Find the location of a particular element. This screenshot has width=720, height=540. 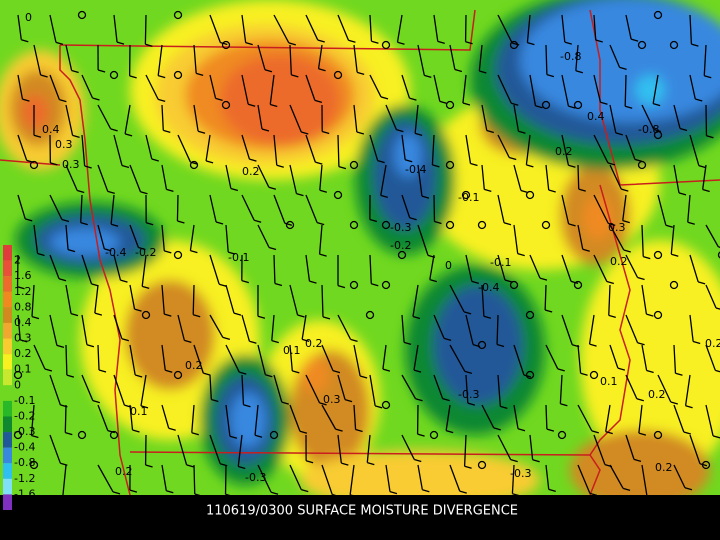

contour-label: -0.4 is located at coordinates (488, 287).